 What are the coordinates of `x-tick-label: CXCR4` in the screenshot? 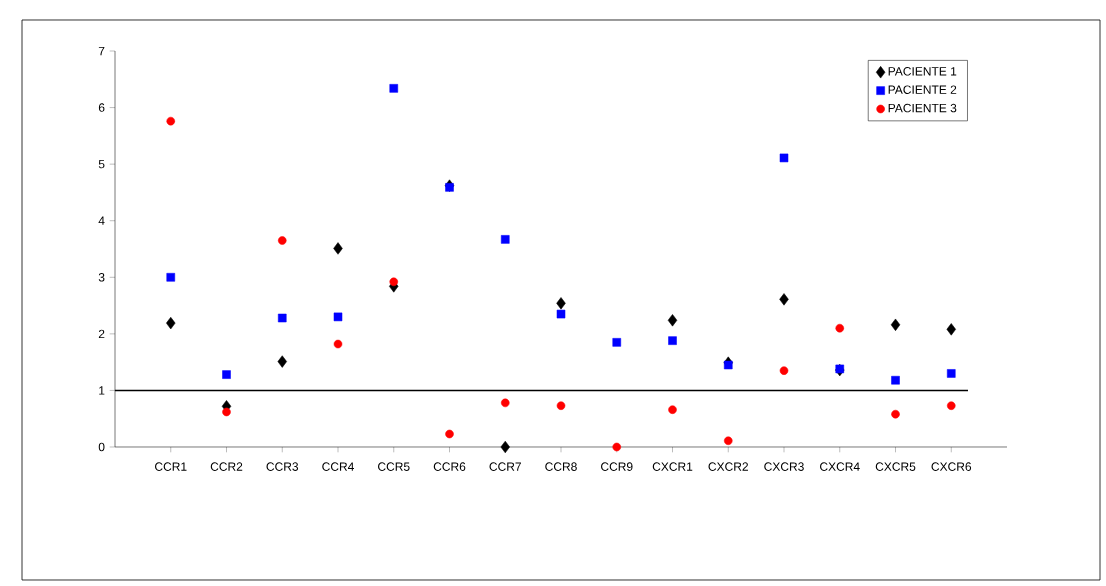 It's located at (840, 466).